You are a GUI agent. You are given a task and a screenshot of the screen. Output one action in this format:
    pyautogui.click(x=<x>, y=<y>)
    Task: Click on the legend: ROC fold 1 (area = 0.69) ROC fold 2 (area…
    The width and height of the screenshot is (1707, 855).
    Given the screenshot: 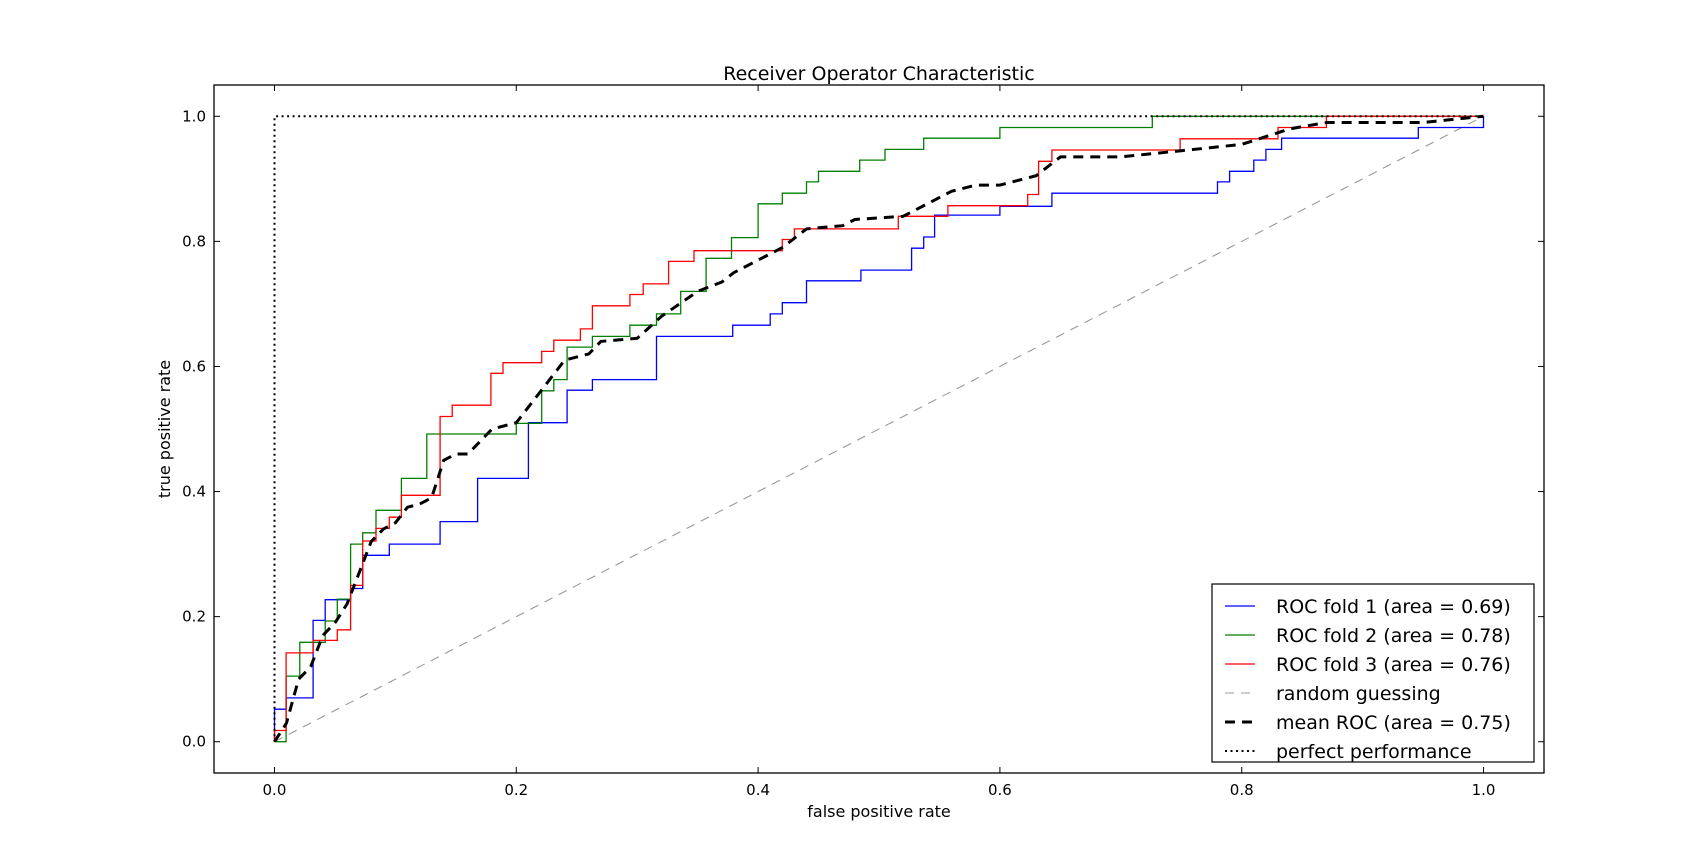 What is the action you would take?
    pyautogui.click(x=1373, y=673)
    